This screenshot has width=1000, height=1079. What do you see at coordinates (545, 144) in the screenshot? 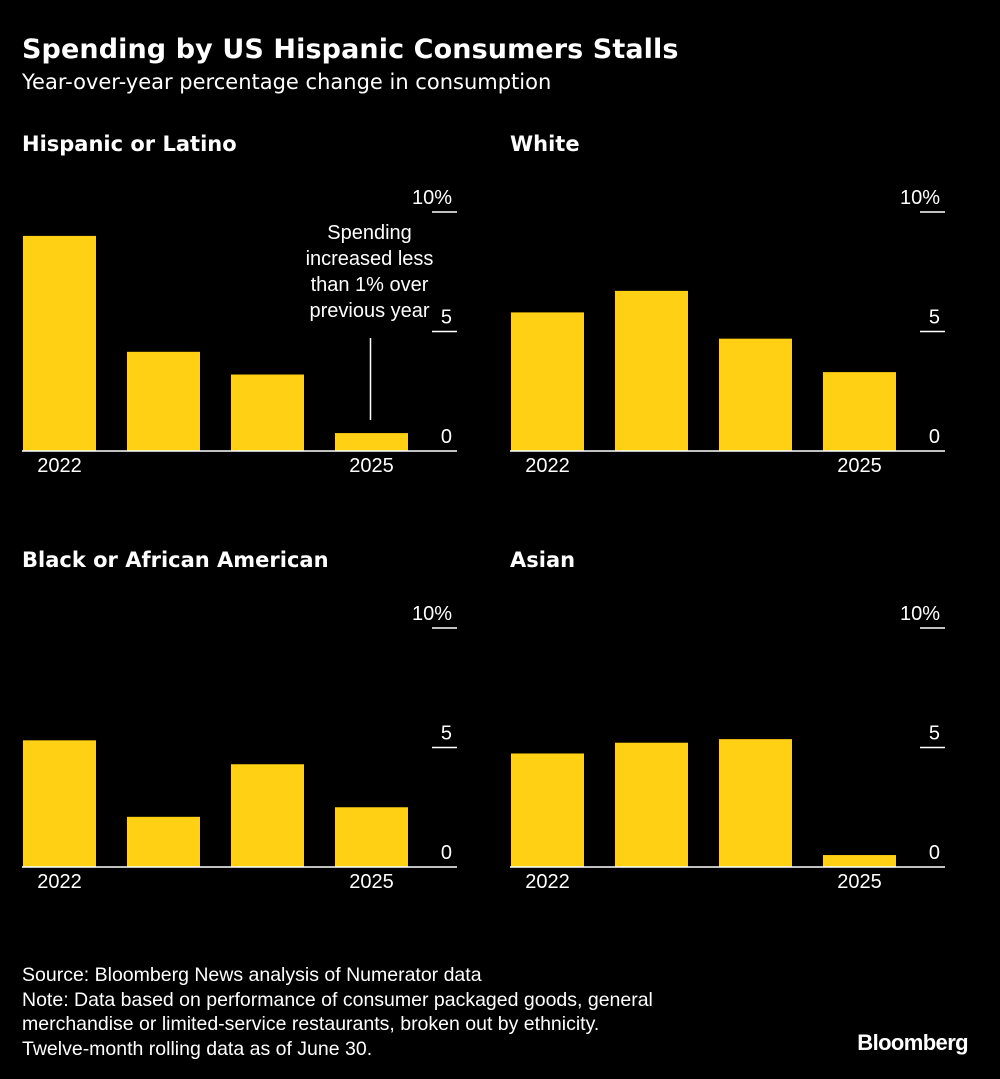
I see `panel-title-white: White` at bounding box center [545, 144].